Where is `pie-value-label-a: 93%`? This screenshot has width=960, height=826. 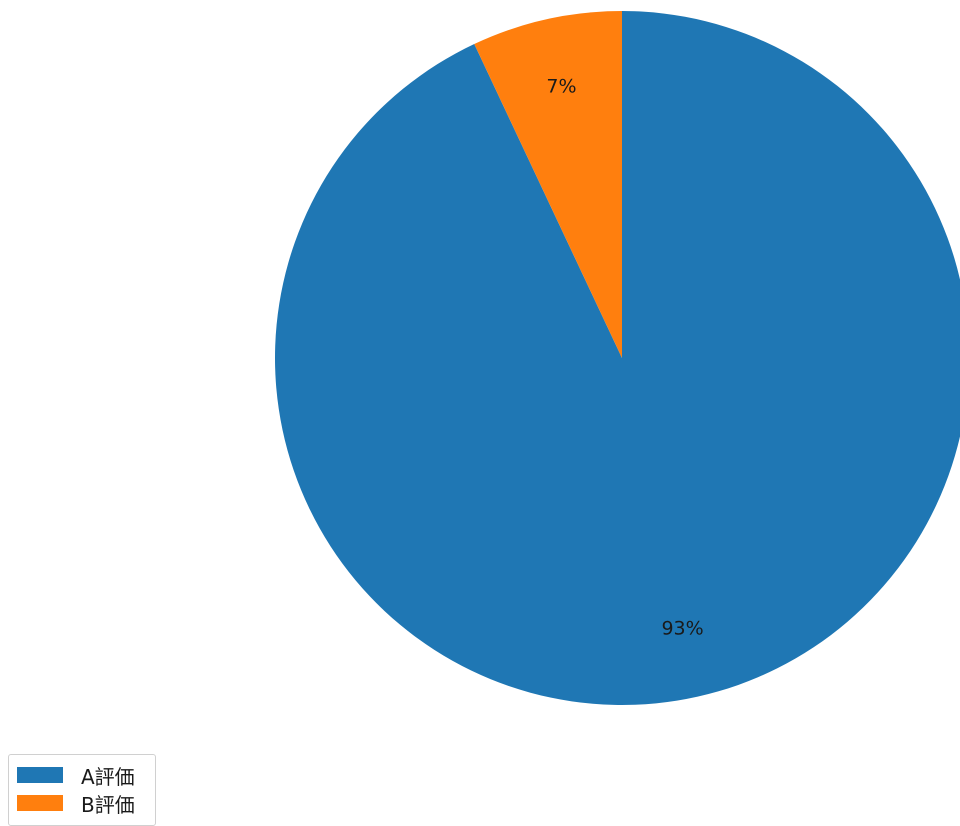 pie-value-label-a: 93% is located at coordinates (682, 628).